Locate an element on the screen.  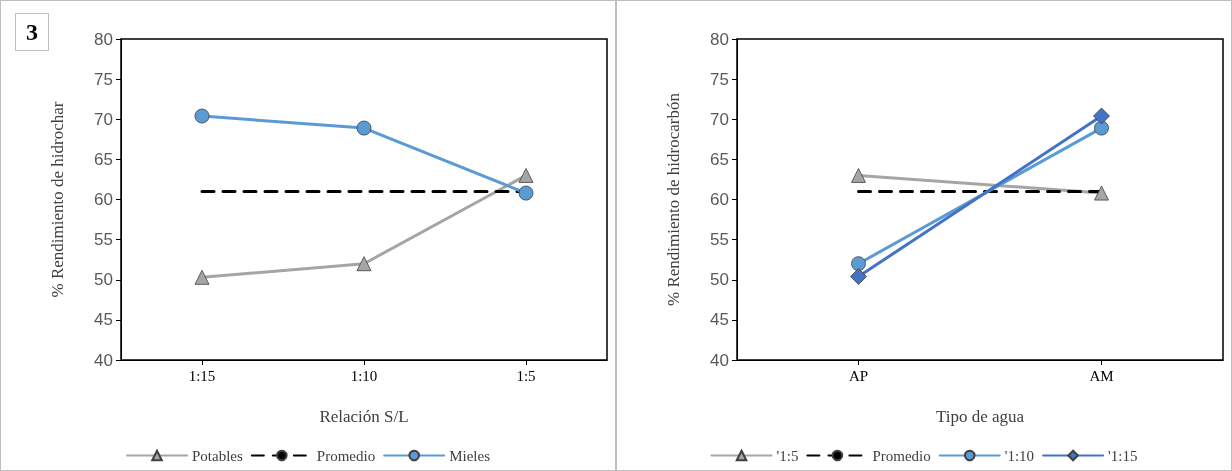
y-axis-title: % Rendimiento de hidrocarbón is located at coordinates (673, 199).